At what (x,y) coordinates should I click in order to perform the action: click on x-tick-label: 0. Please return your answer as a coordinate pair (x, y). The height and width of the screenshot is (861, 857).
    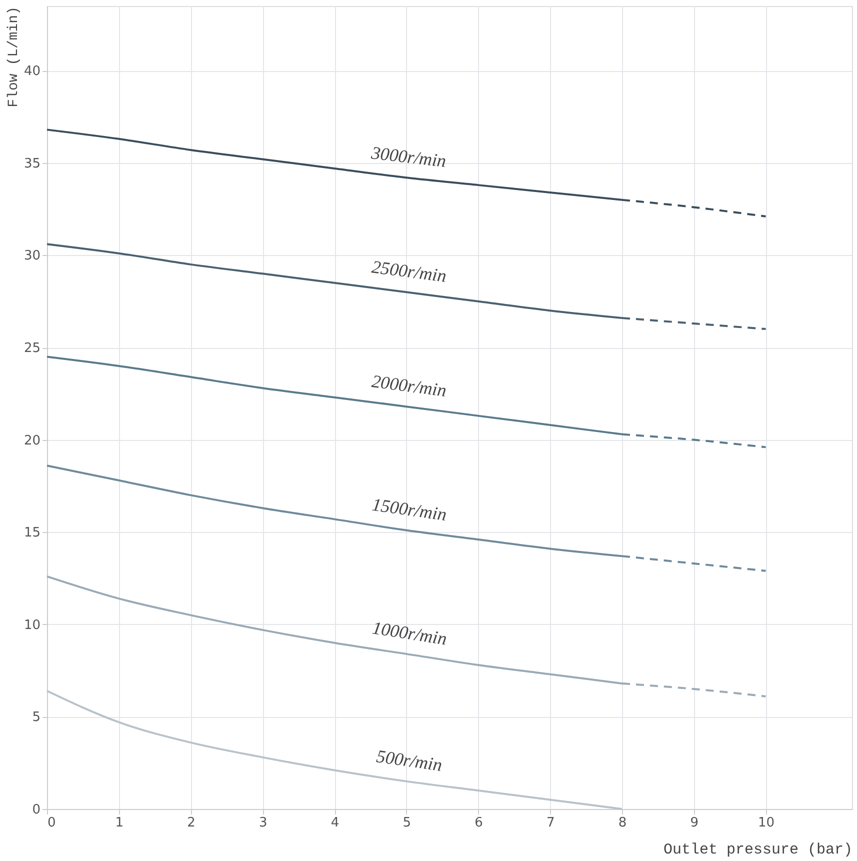
    Looking at the image, I should click on (52, 823).